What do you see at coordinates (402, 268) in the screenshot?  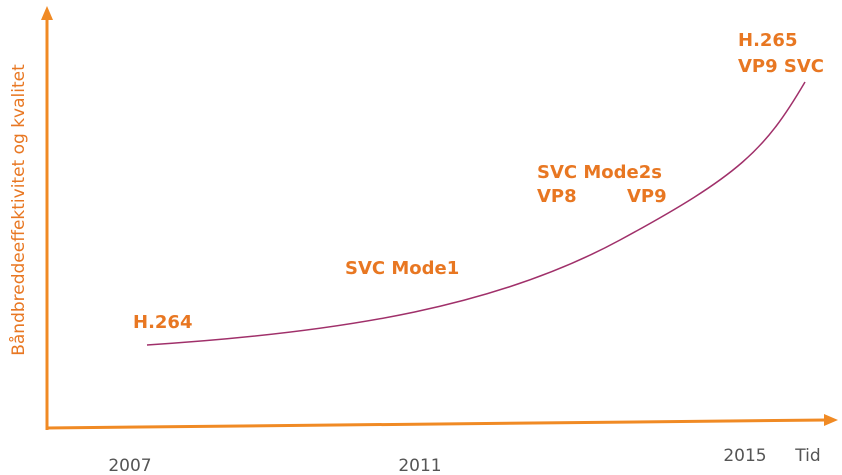 I see `codec-label: SVC Mode1` at bounding box center [402, 268].